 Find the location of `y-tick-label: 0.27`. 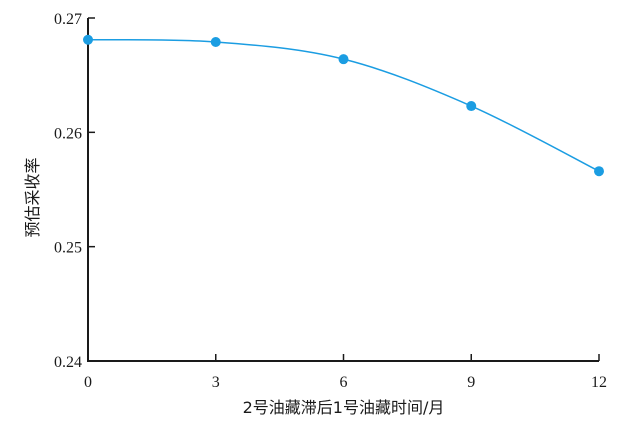

y-tick-label: 0.27 is located at coordinates (68, 19).